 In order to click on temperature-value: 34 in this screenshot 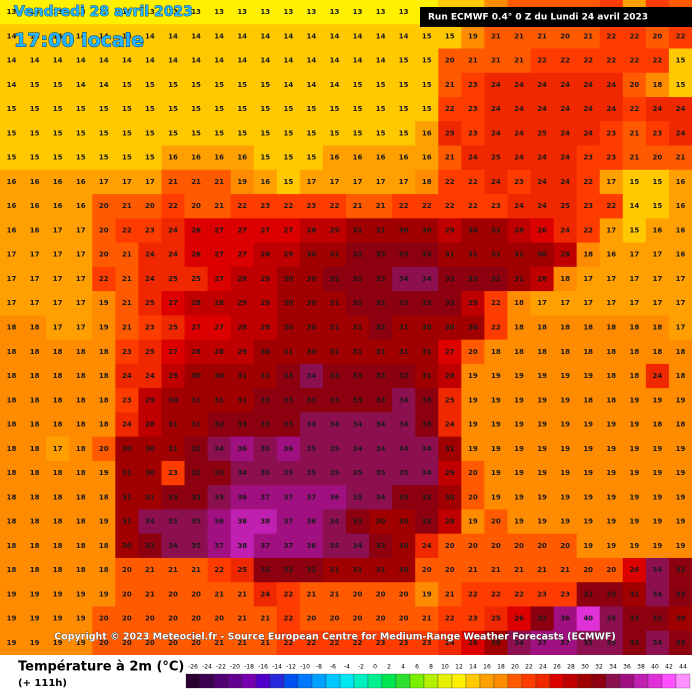, I will do `click(381, 497)`.